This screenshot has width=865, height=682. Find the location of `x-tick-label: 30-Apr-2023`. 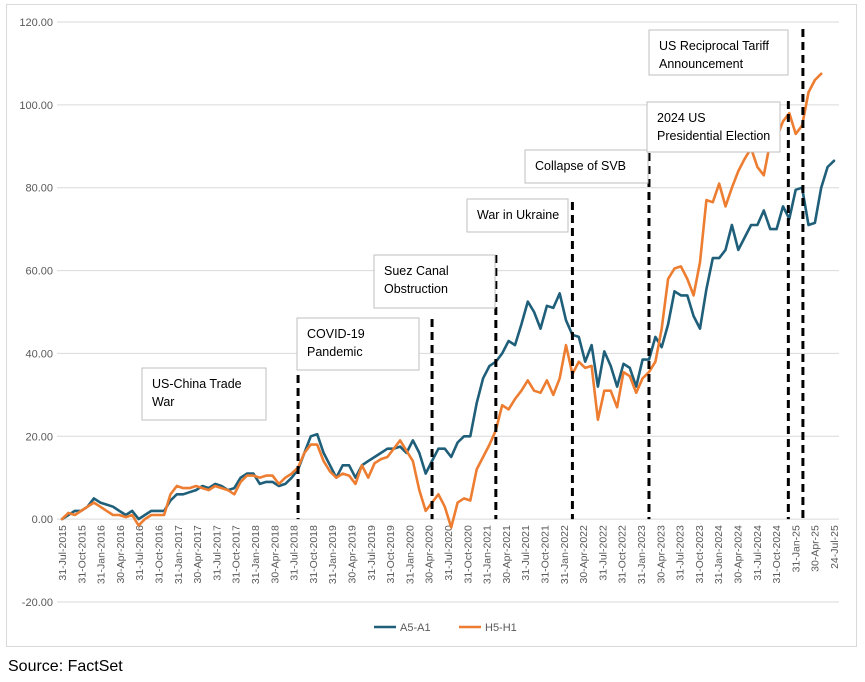

x-tick-label: 30-Apr-2023 is located at coordinates (661, 554).